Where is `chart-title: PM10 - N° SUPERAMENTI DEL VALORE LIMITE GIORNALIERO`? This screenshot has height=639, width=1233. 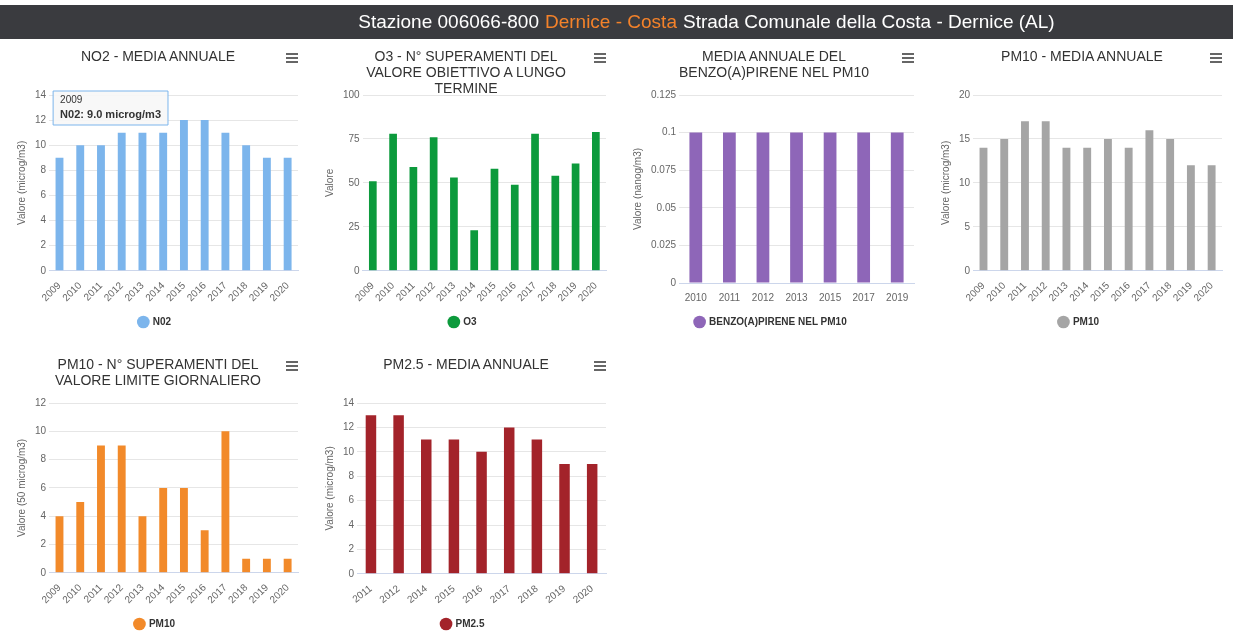
chart-title: PM10 - N° SUPERAMENTI DEL VALORE LIMITE GIORNALIERO is located at coordinates (158, 372).